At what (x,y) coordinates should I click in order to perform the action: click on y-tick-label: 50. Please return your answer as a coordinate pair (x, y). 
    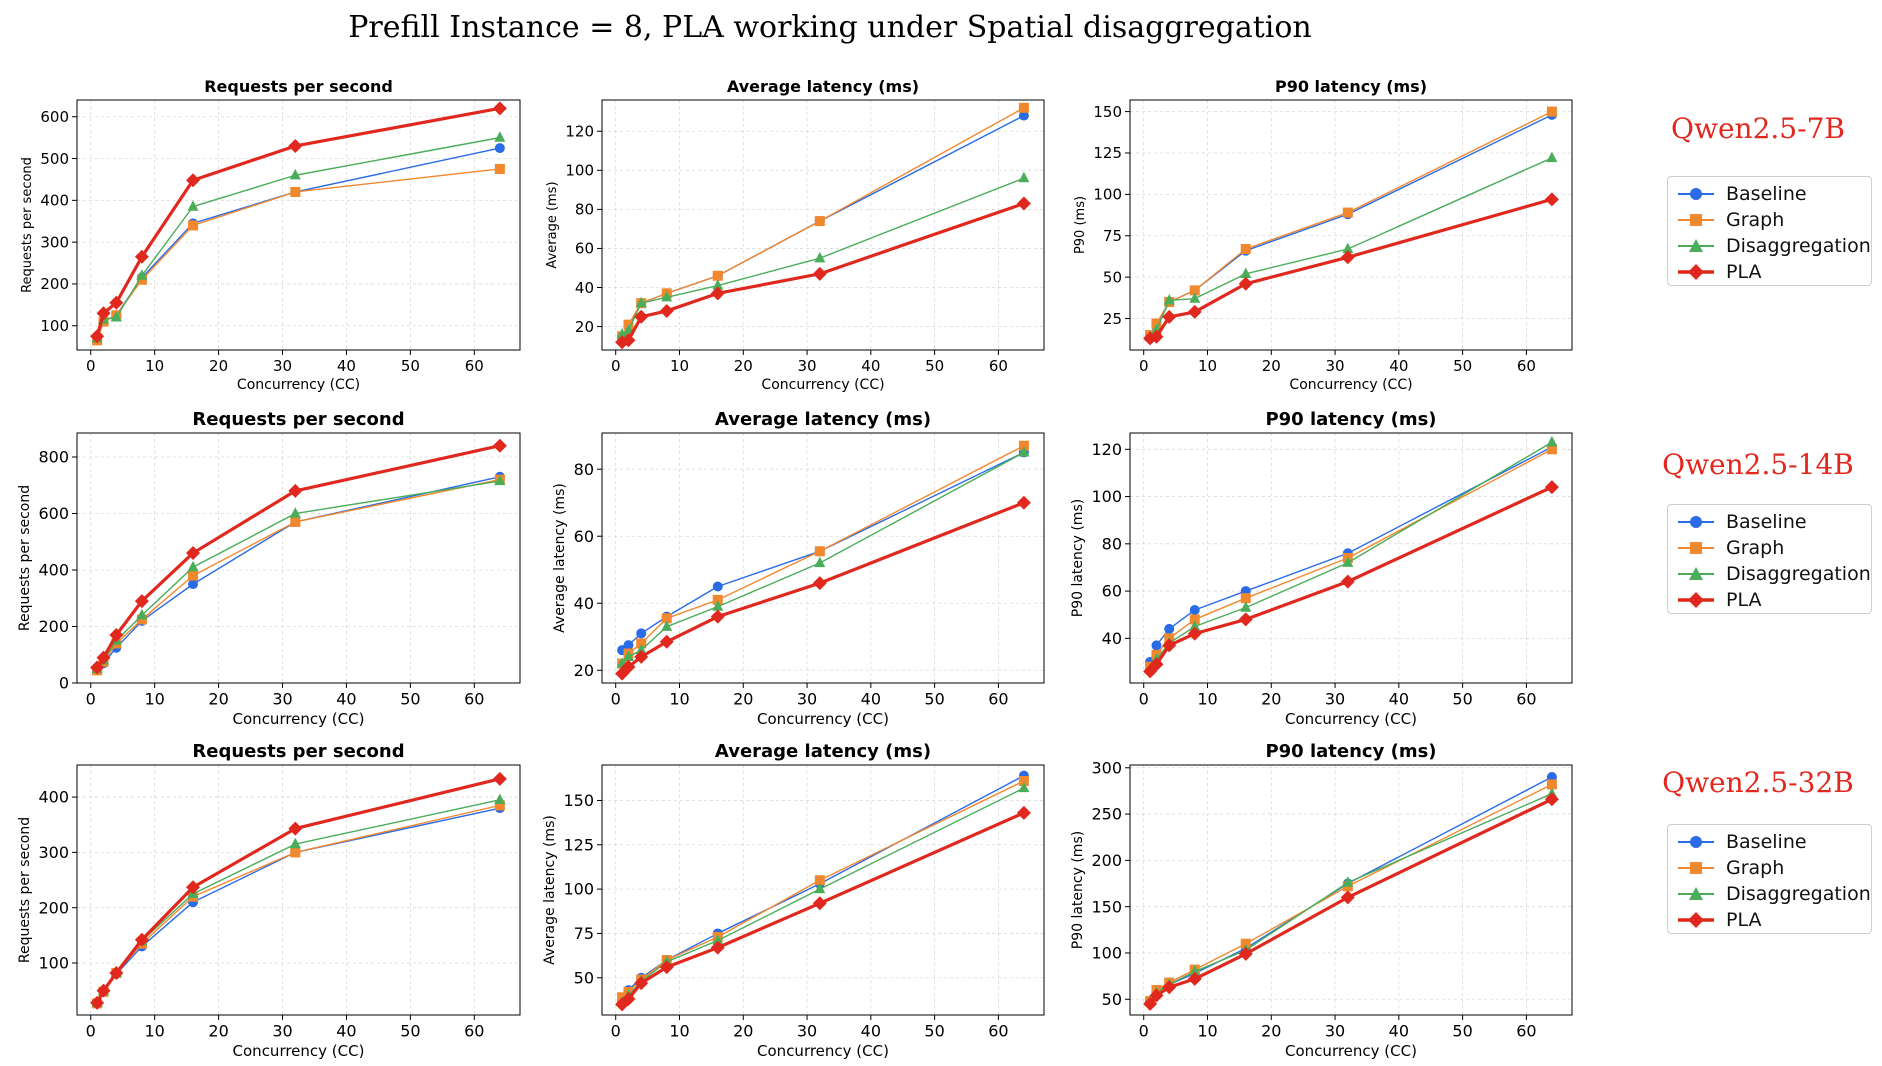
    Looking at the image, I should click on (1112, 999).